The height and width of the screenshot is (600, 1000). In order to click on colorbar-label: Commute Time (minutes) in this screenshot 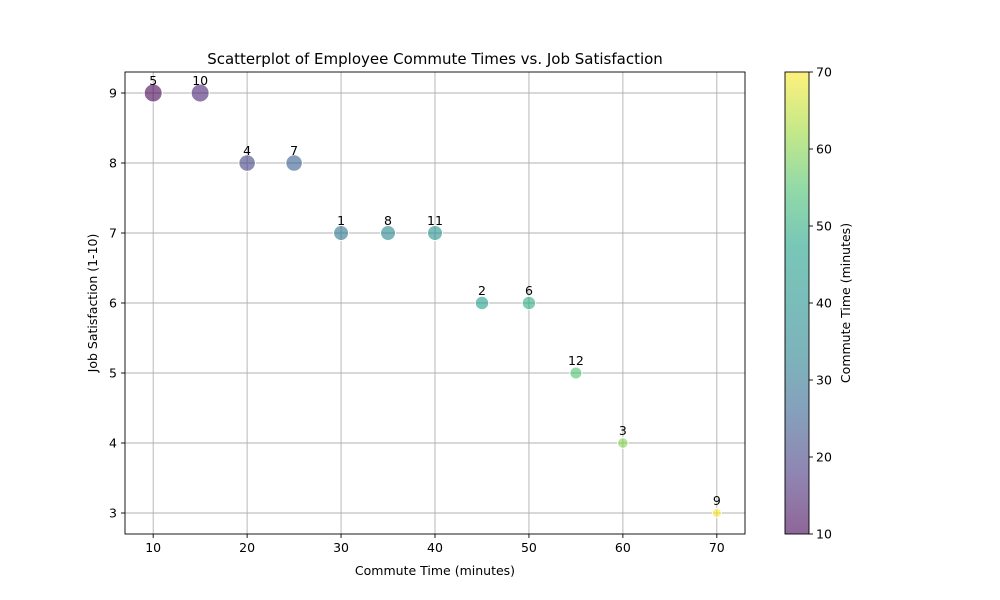, I will do `click(845, 303)`.